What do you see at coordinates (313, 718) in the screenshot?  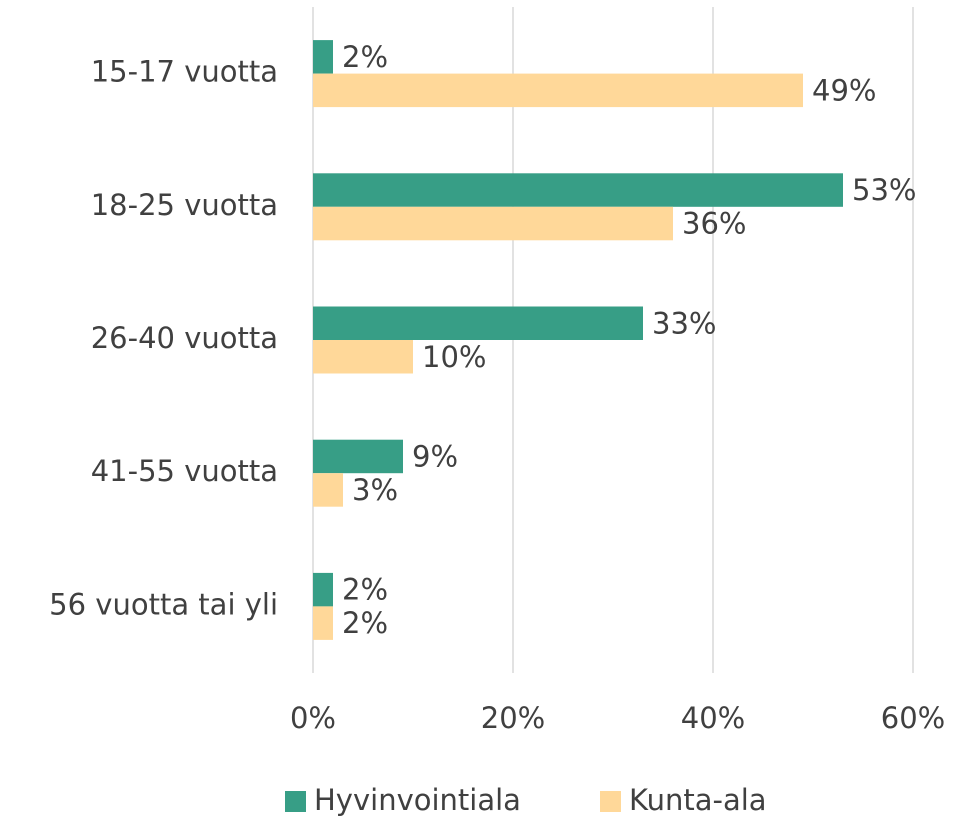 I see `x-tick-label: 0%` at bounding box center [313, 718].